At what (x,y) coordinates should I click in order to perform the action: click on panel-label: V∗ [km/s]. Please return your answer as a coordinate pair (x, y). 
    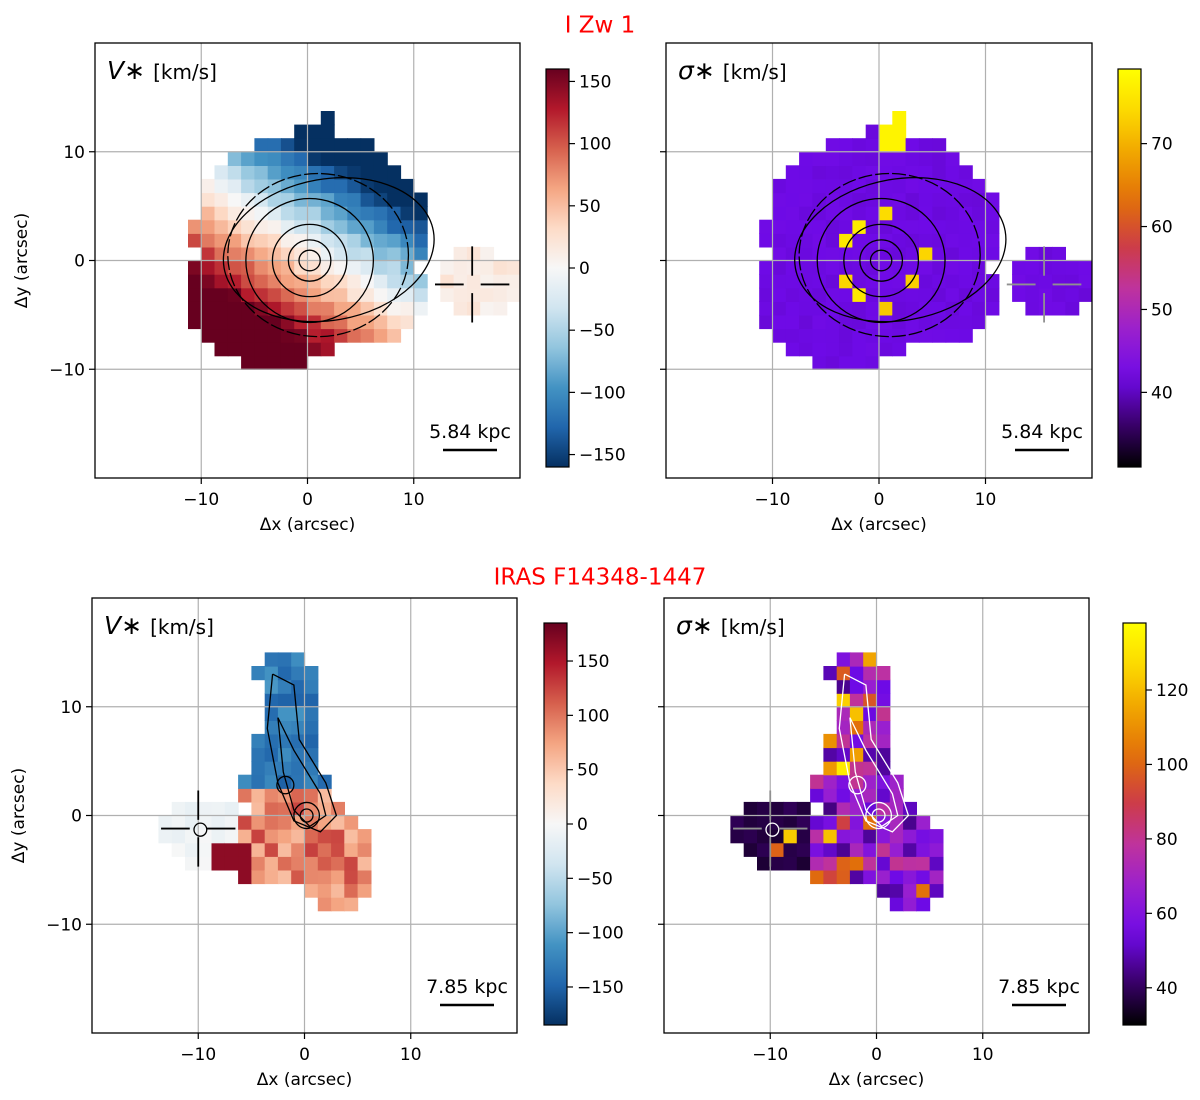
    Looking at the image, I should click on (162, 70).